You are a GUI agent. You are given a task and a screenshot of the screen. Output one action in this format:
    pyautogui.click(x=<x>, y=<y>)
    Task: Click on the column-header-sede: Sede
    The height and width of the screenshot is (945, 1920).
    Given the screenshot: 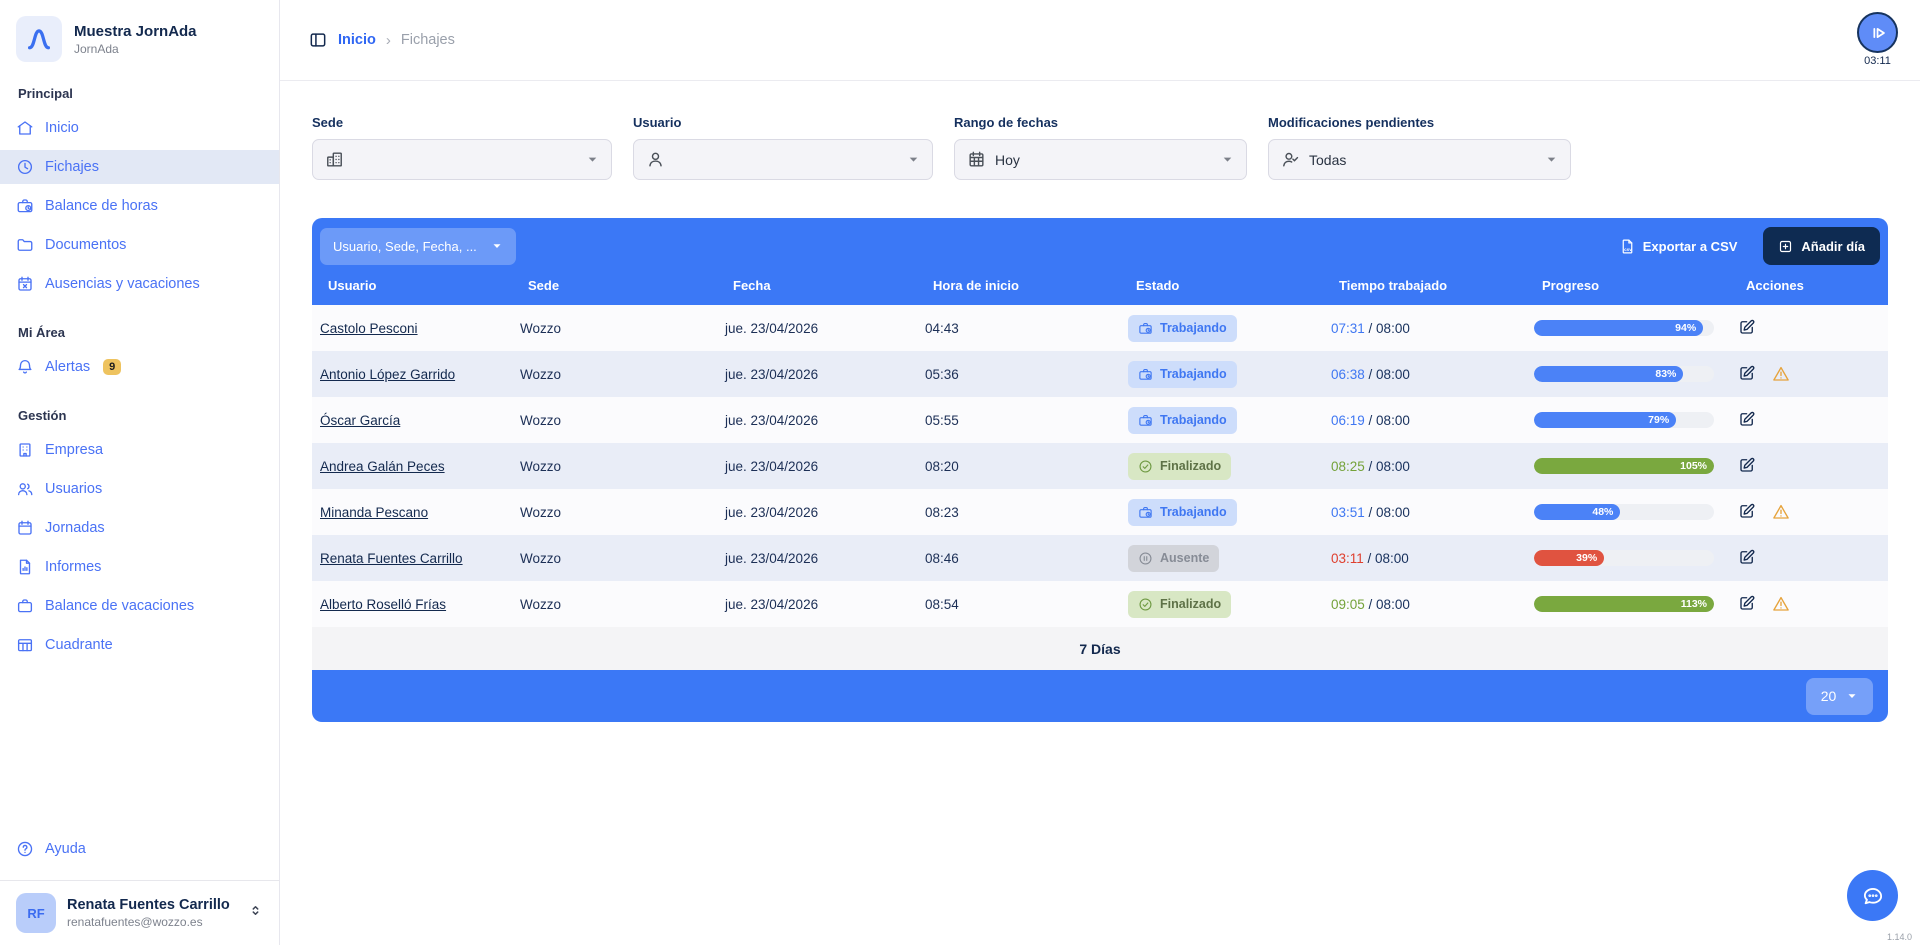 What is the action you would take?
    pyautogui.click(x=544, y=285)
    